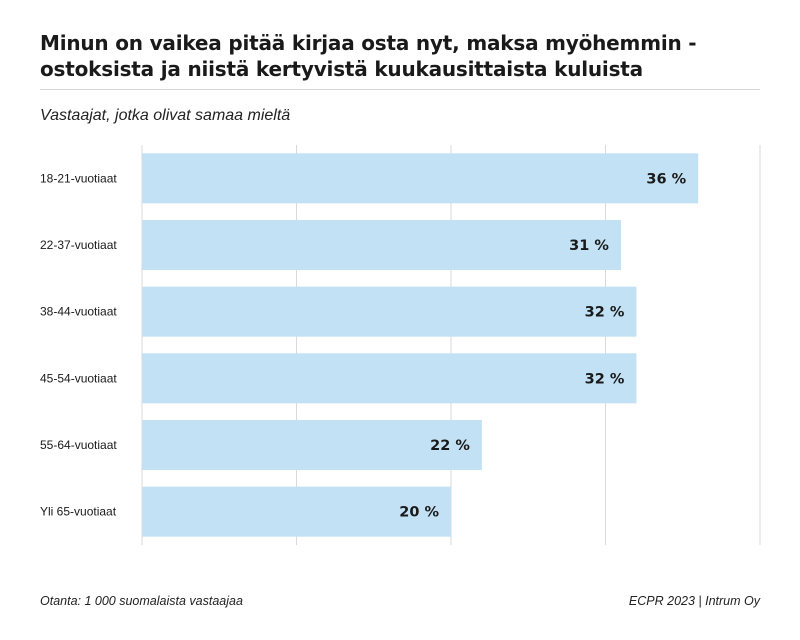 The width and height of the screenshot is (800, 640). What do you see at coordinates (165, 115) in the screenshot?
I see `chart-subtitle: Vastaajat, jotka olivat samaa mieltä` at bounding box center [165, 115].